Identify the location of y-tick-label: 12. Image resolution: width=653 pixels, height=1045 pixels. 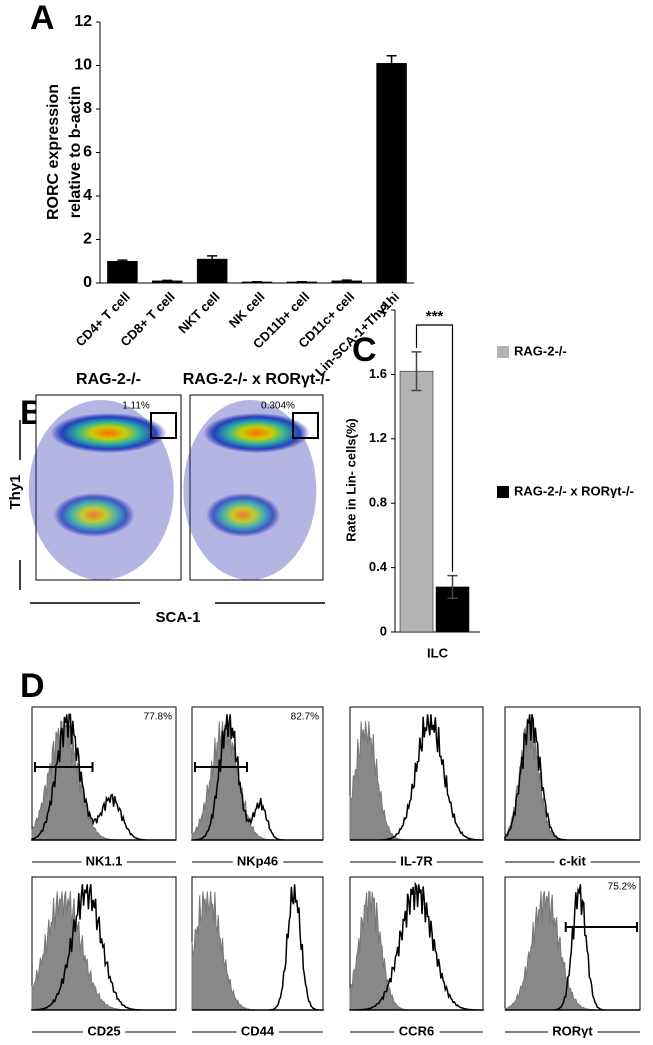
(83, 21).